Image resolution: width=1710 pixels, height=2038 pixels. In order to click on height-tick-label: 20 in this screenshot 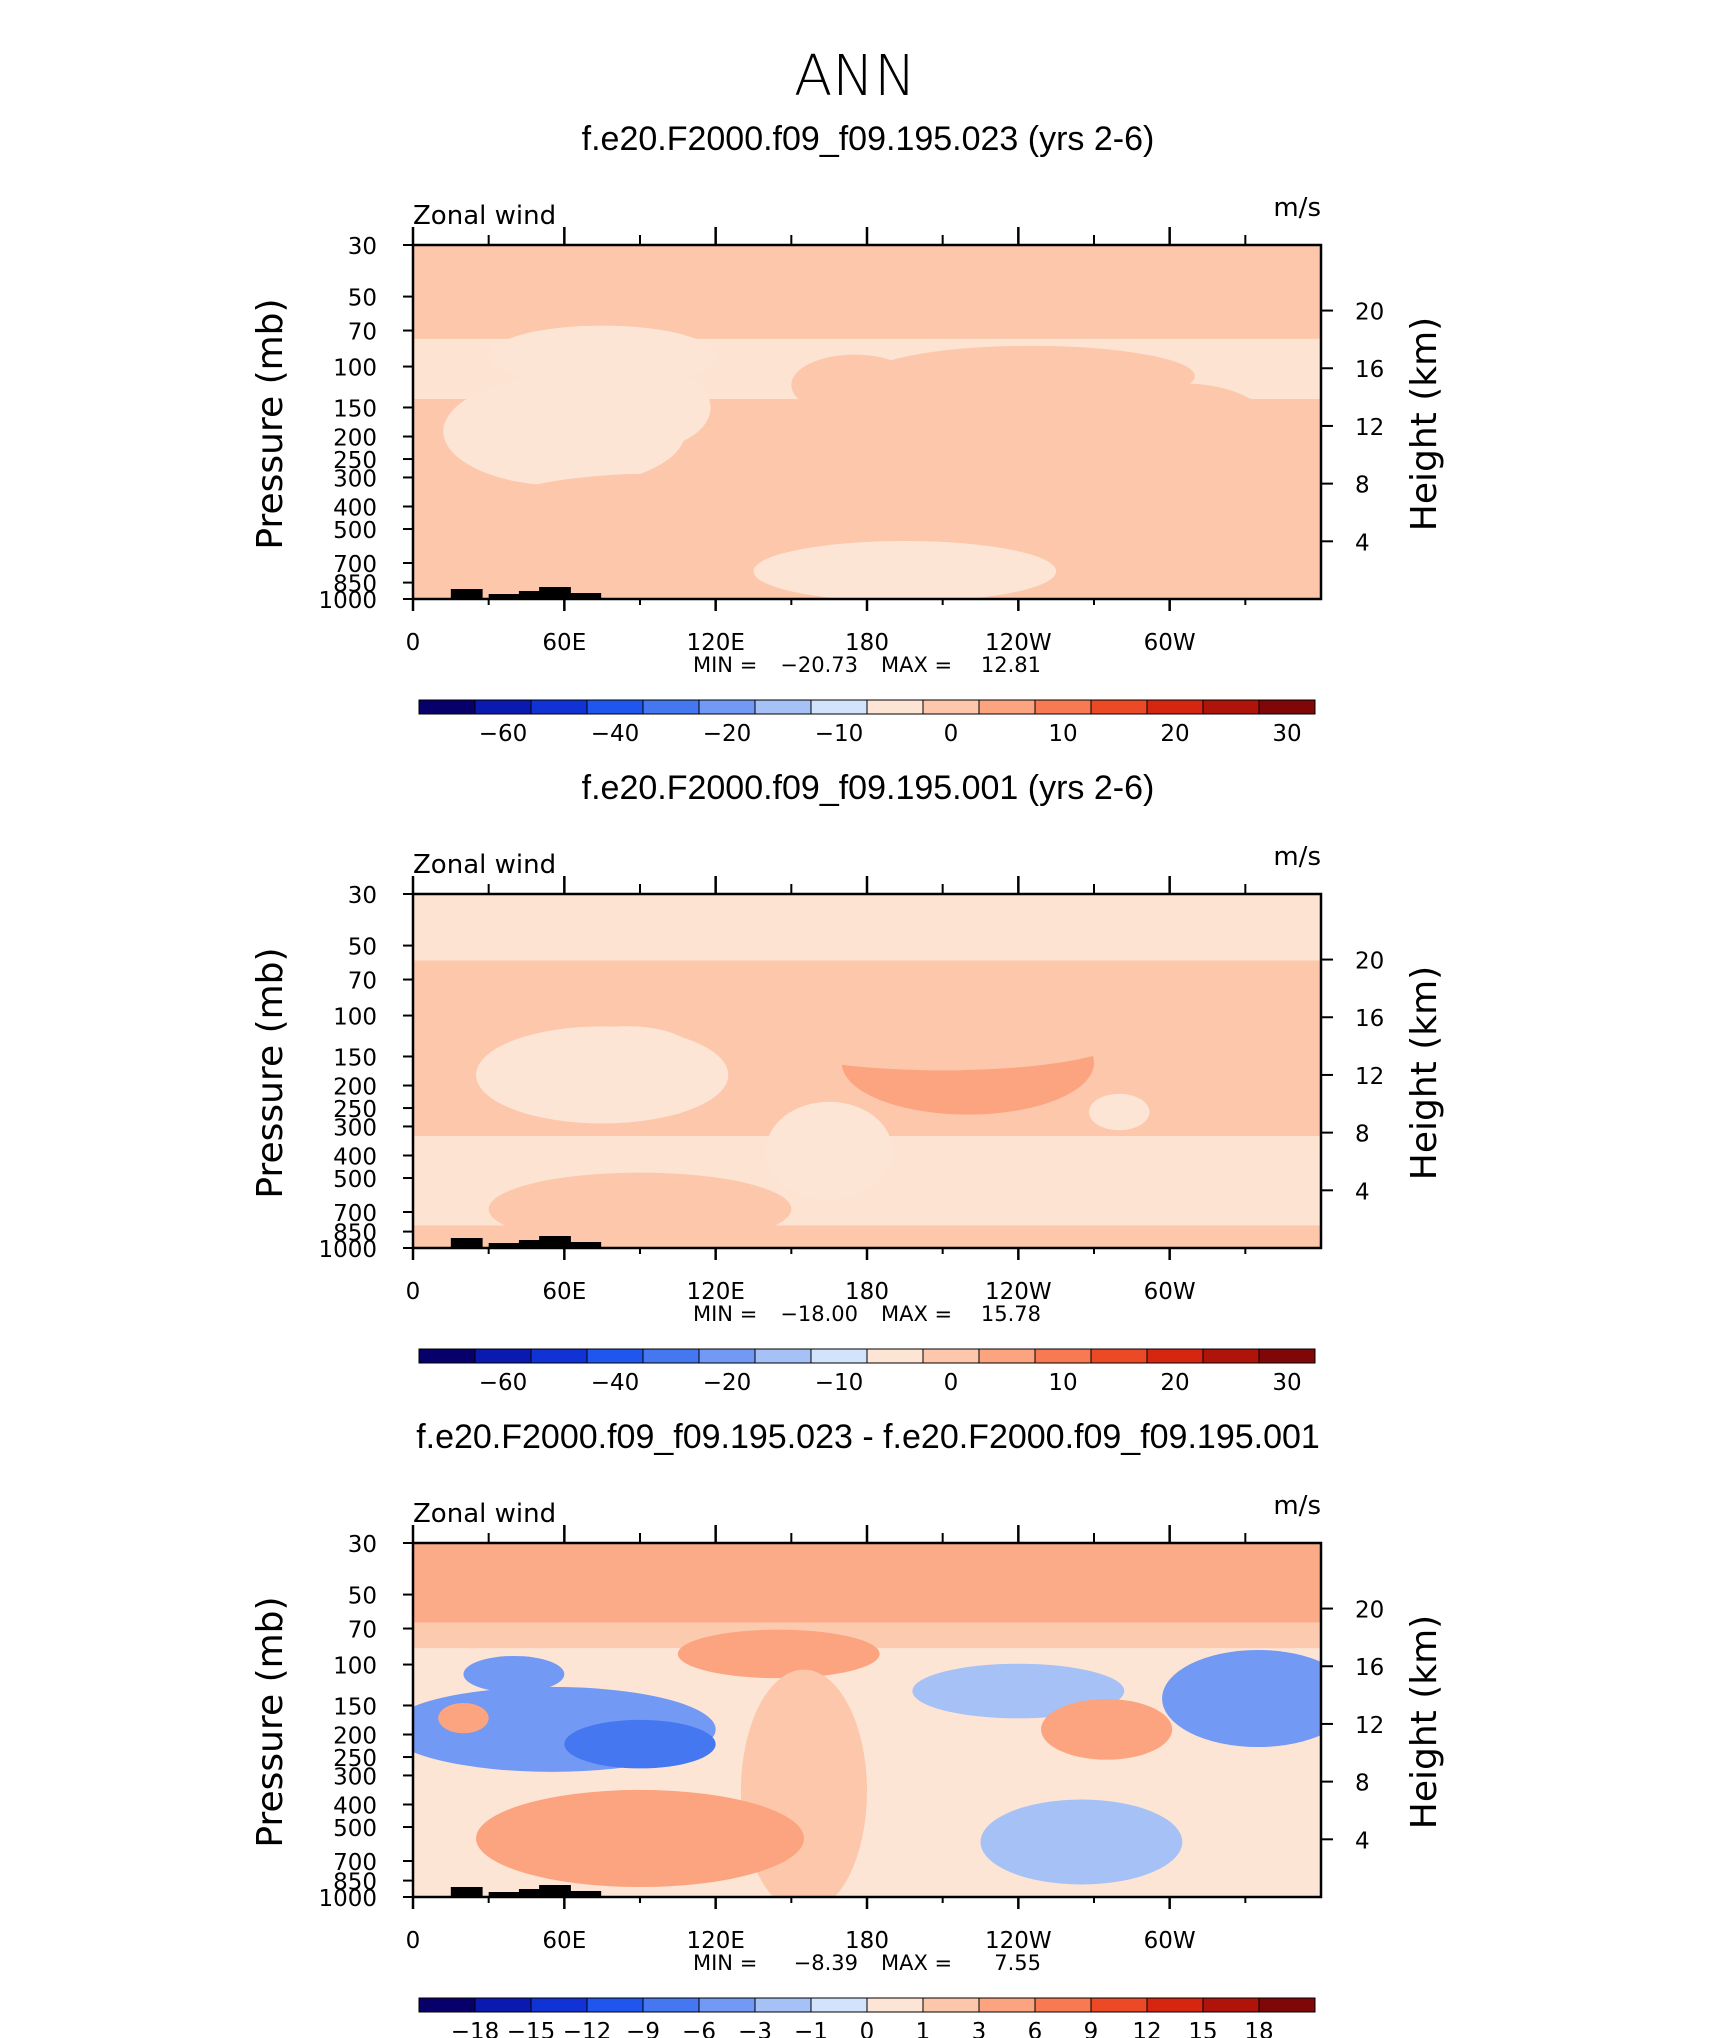, I will do `click(1369, 313)`.